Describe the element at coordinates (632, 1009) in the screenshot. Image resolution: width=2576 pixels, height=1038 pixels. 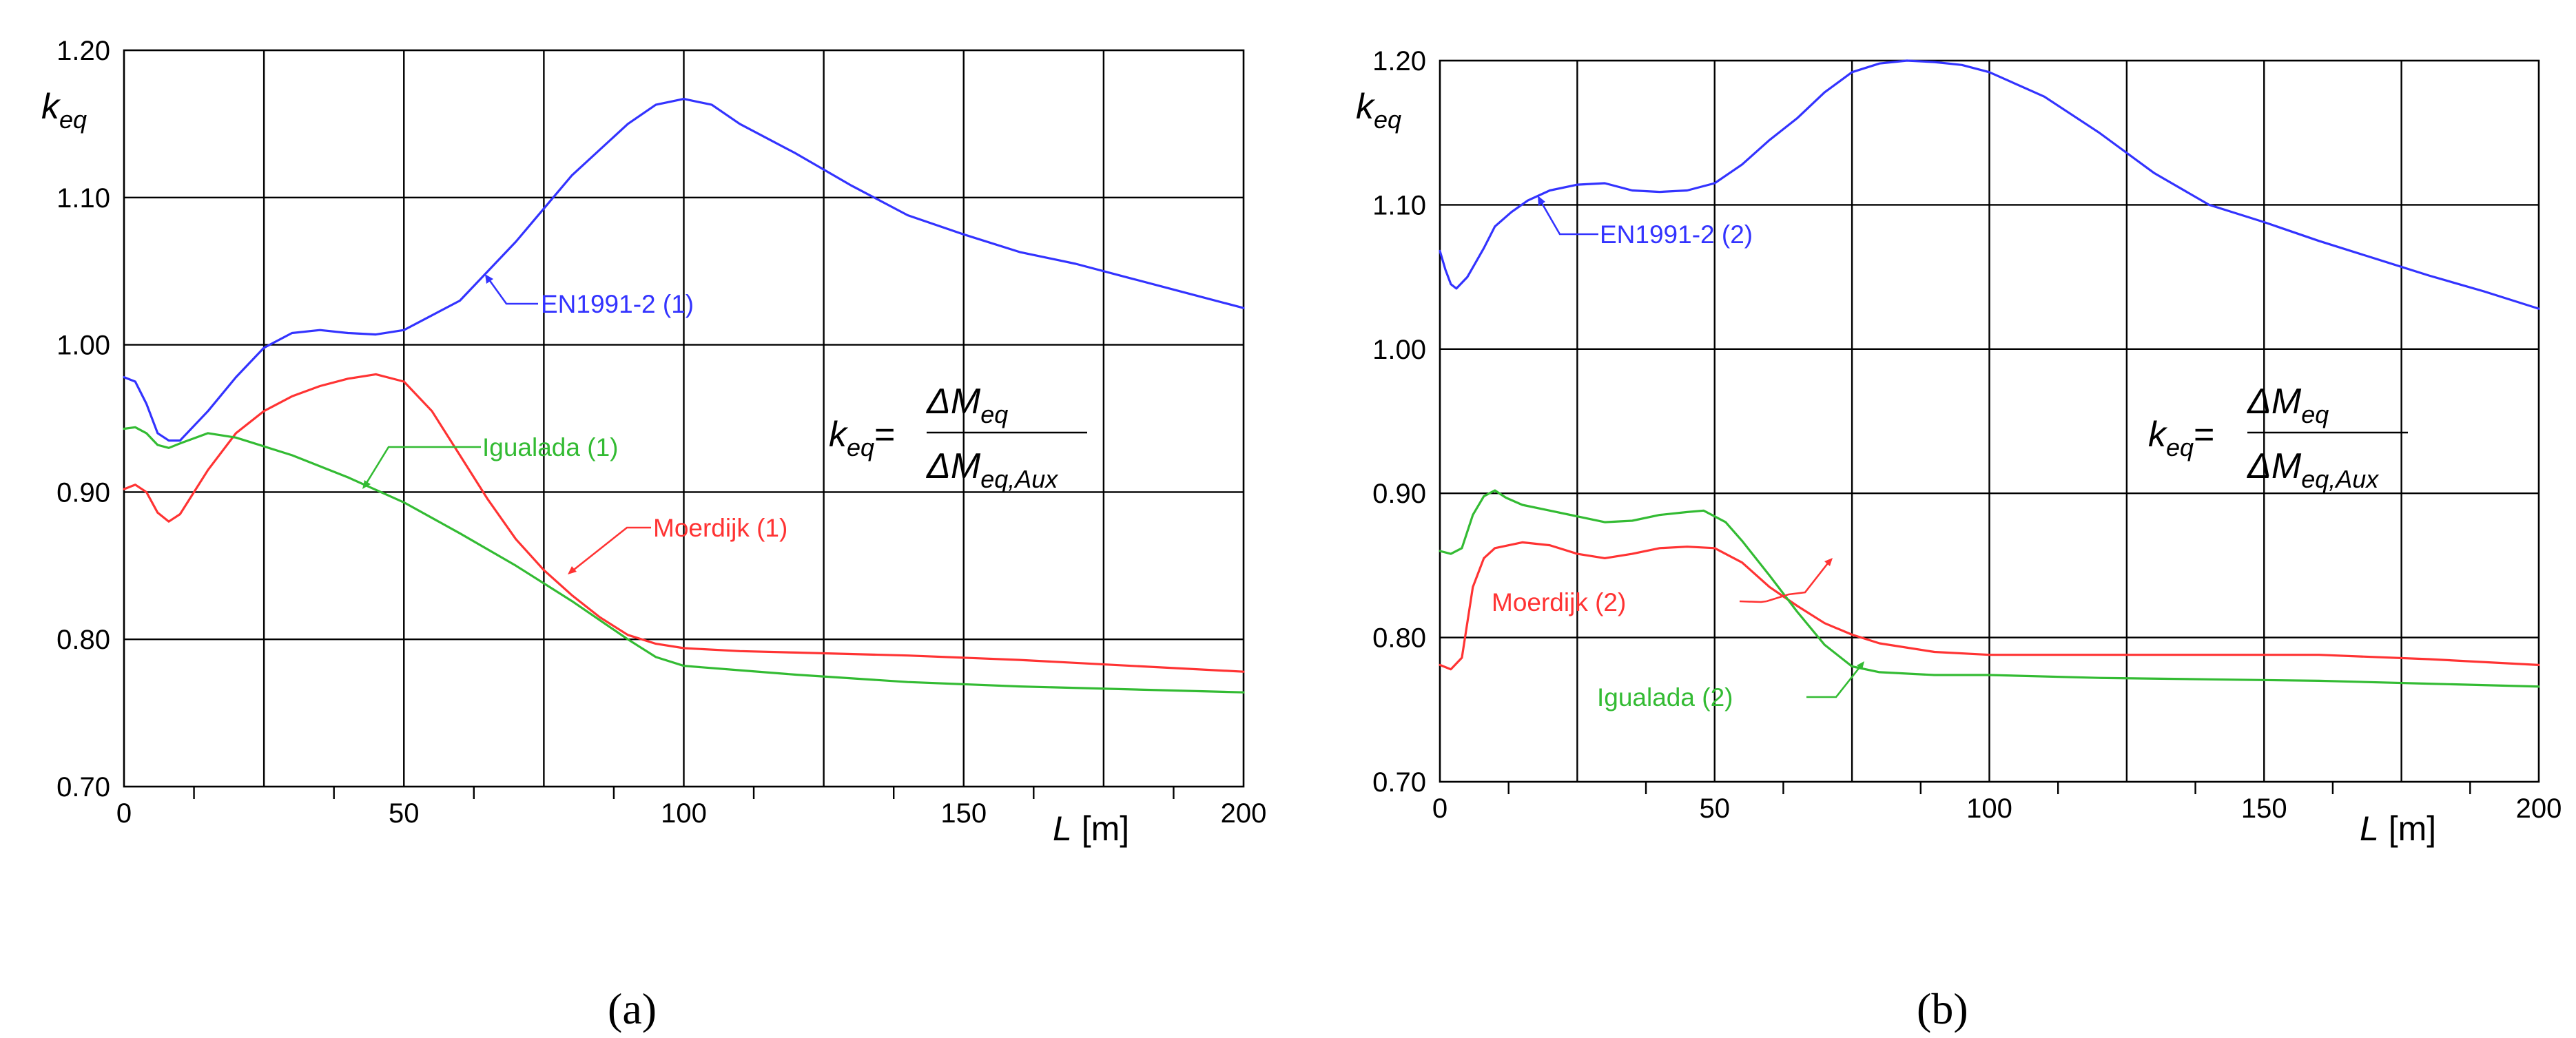
I see `panel-label-a: (a)` at that location.